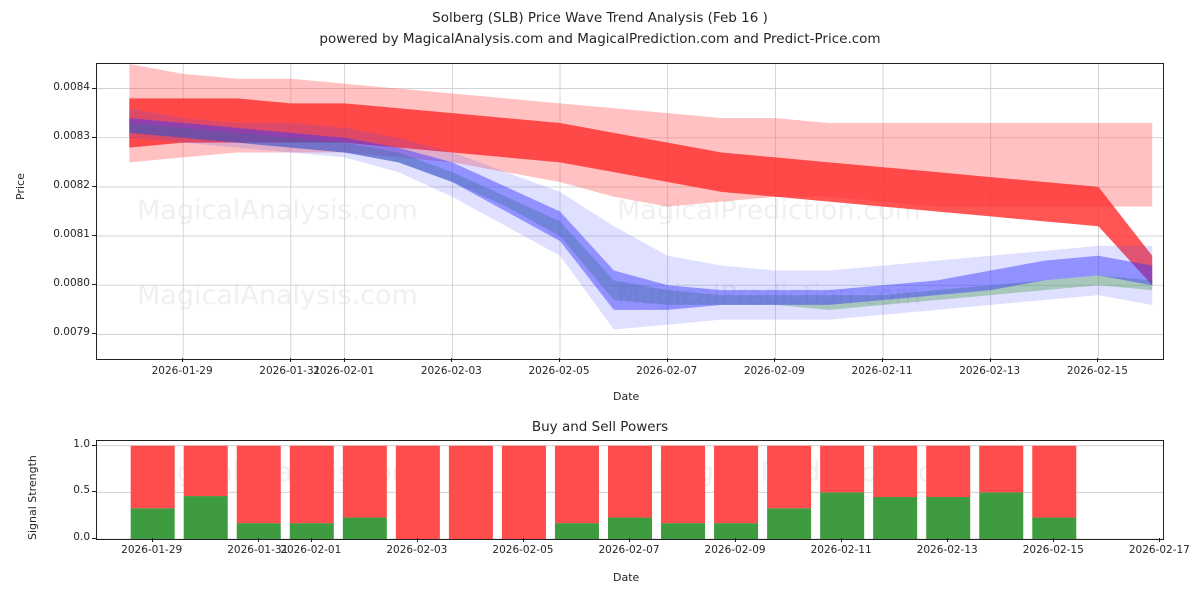 The width and height of the screenshot is (1200, 600). I want to click on x-tick-date: 2026-01-29, so click(182, 371).